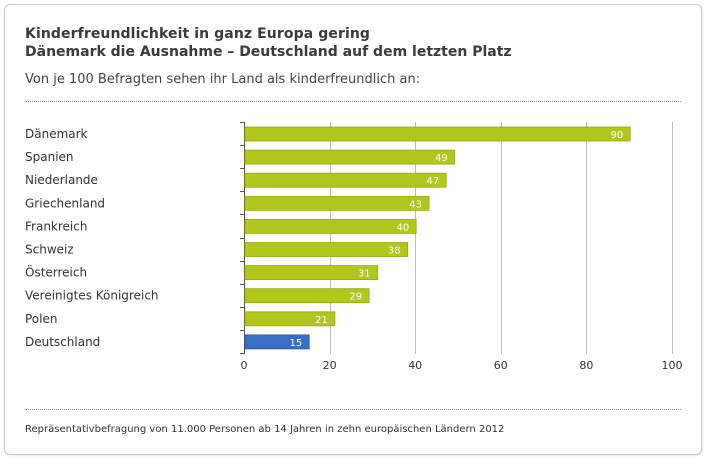 The height and width of the screenshot is (459, 706). What do you see at coordinates (441, 158) in the screenshot?
I see `data-label: 49` at bounding box center [441, 158].